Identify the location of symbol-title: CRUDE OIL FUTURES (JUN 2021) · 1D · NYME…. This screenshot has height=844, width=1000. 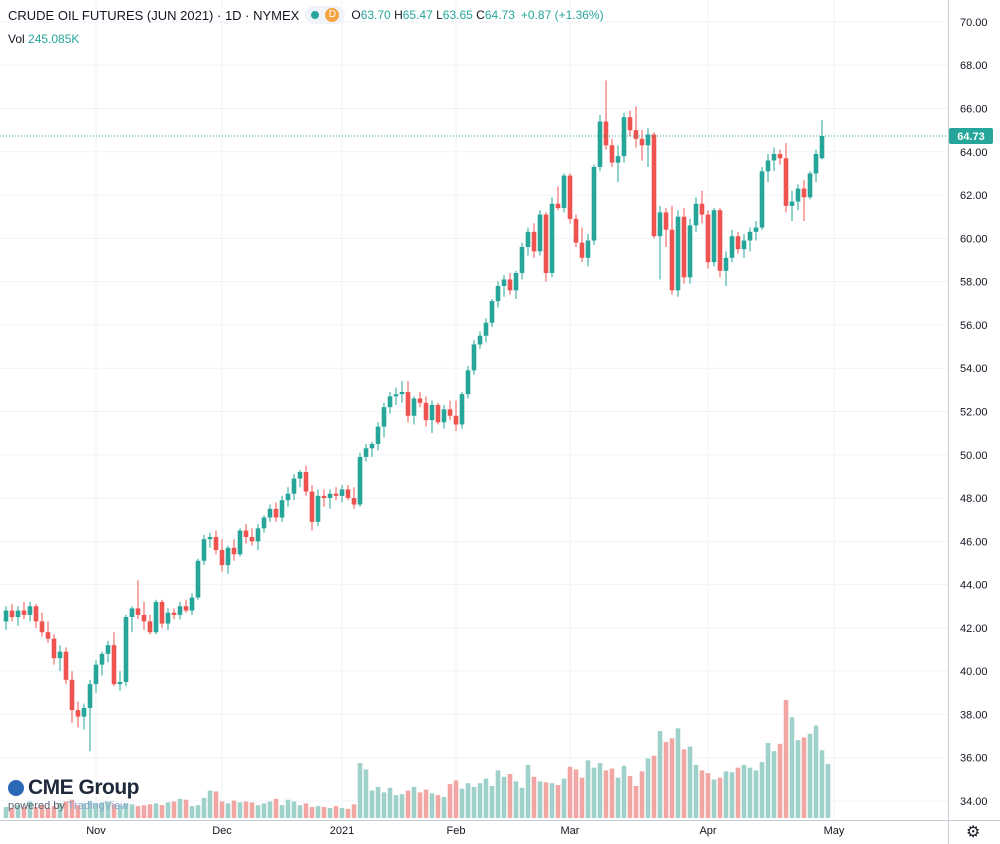
(154, 15).